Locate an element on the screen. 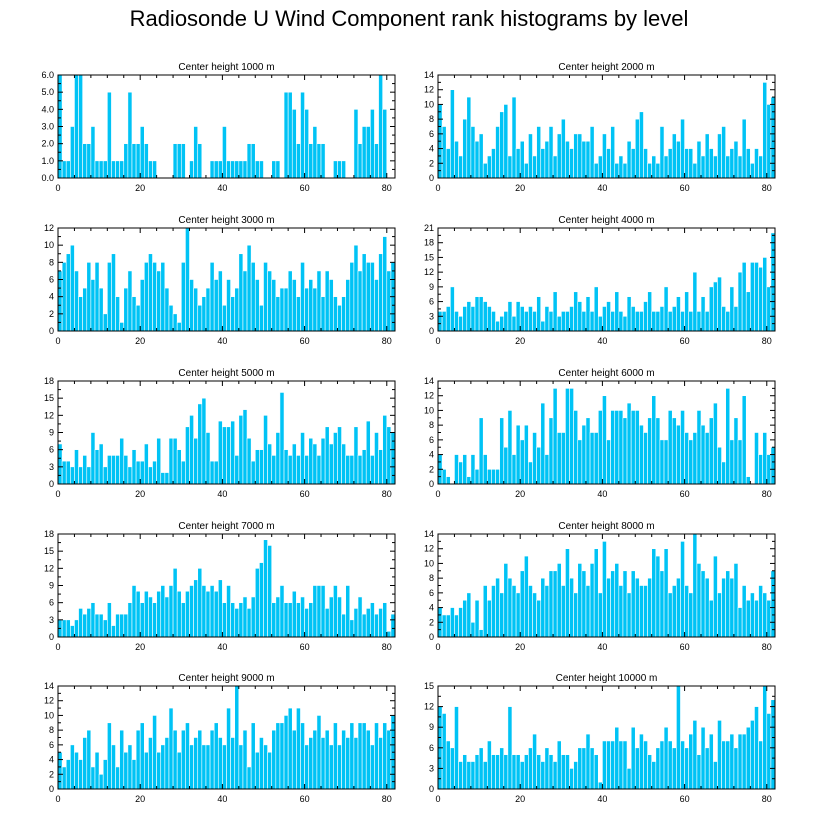 Image resolution: width=818 pixels, height=824 pixels. histogram-panel: Center height 8000 m 0 20 40 60 80 0 2 4 6 8 10 12 14 is located at coordinates (600, 586).